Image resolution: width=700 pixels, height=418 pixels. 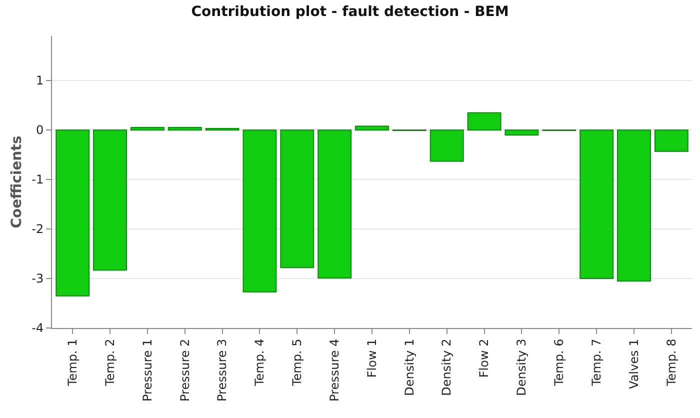 I want to click on y-tick-label: -1, so click(x=38, y=179).